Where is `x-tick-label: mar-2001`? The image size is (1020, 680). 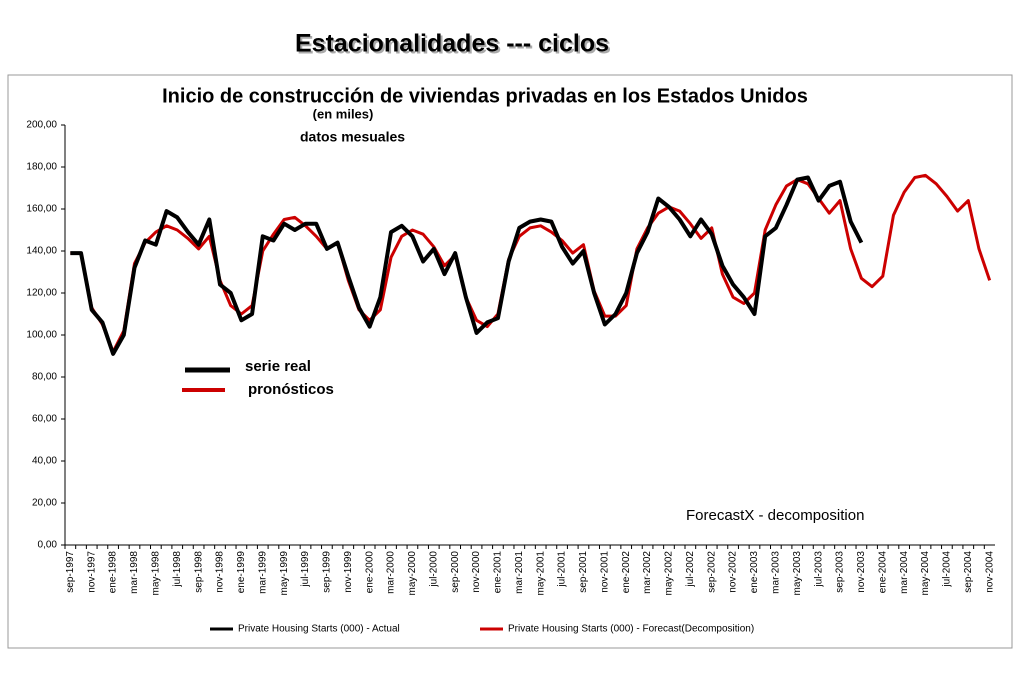 x-tick-label: mar-2001 is located at coordinates (519, 572).